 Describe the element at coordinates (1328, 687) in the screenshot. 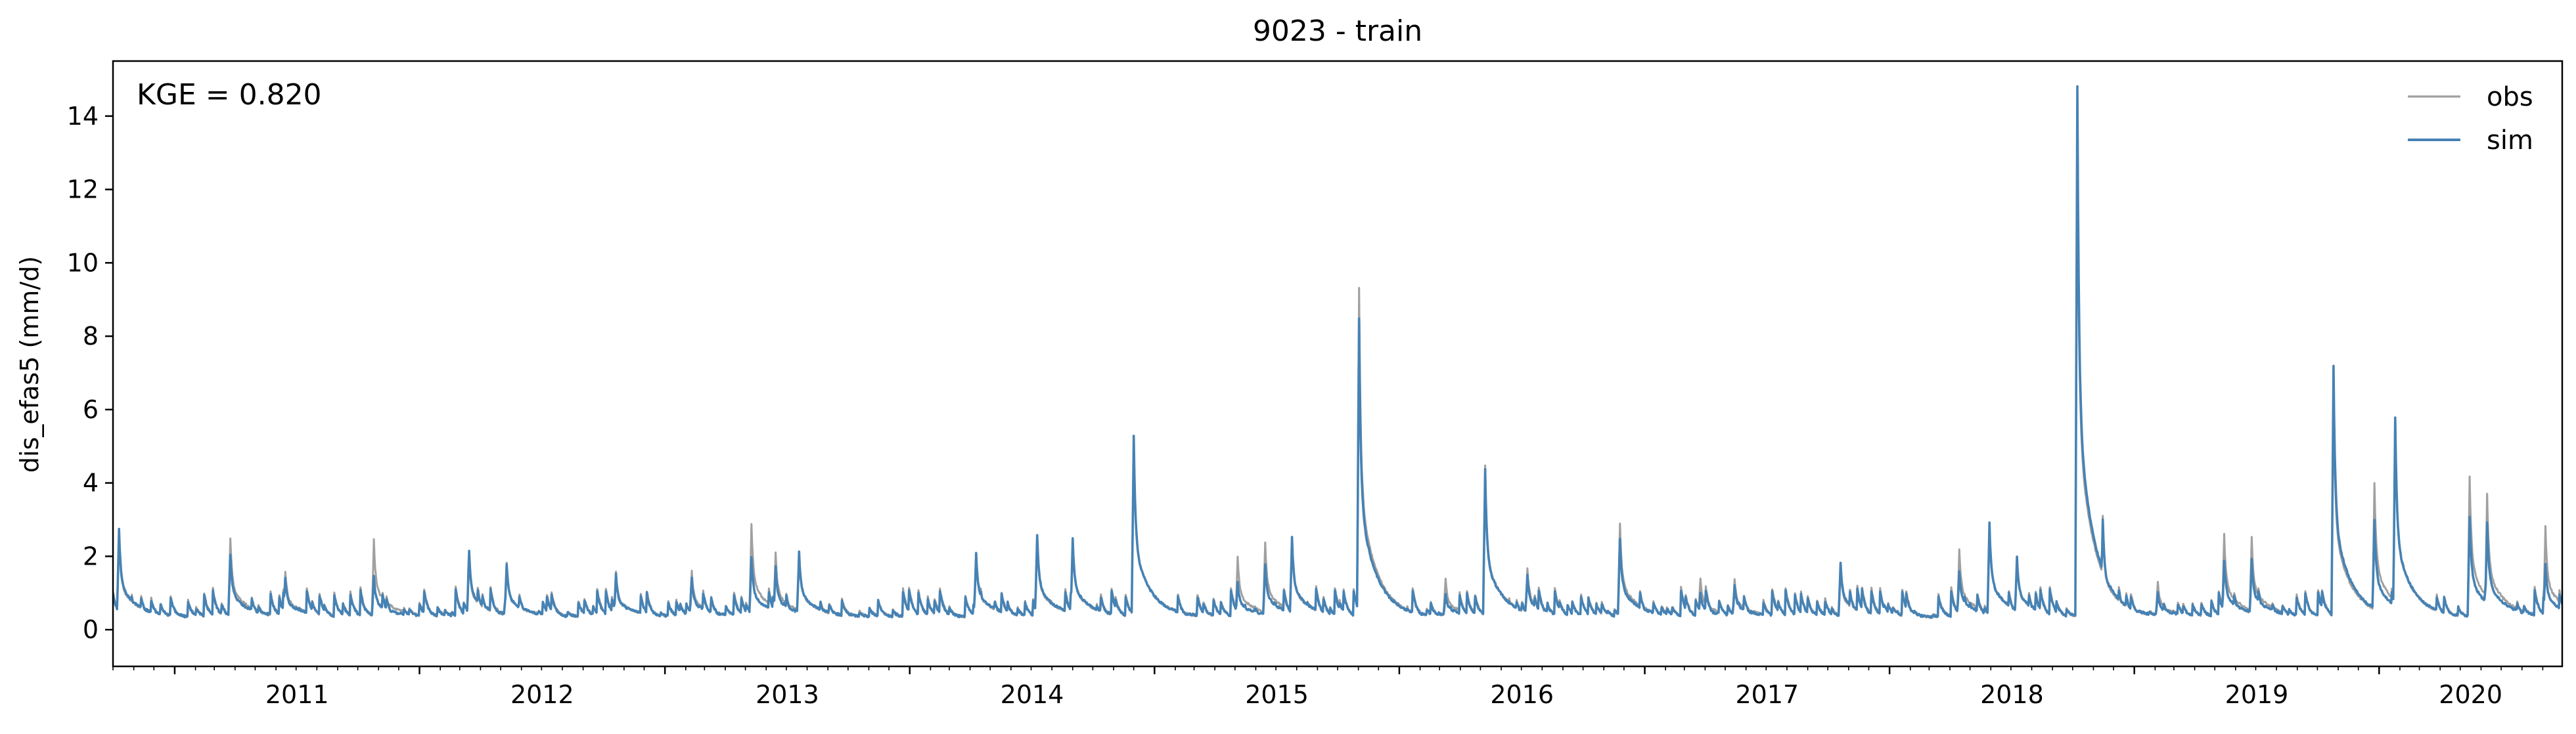

I see `x-axis-ticks: 2011 2012 2013 2014 2015 2016 2017 2018 2019 2020` at that location.